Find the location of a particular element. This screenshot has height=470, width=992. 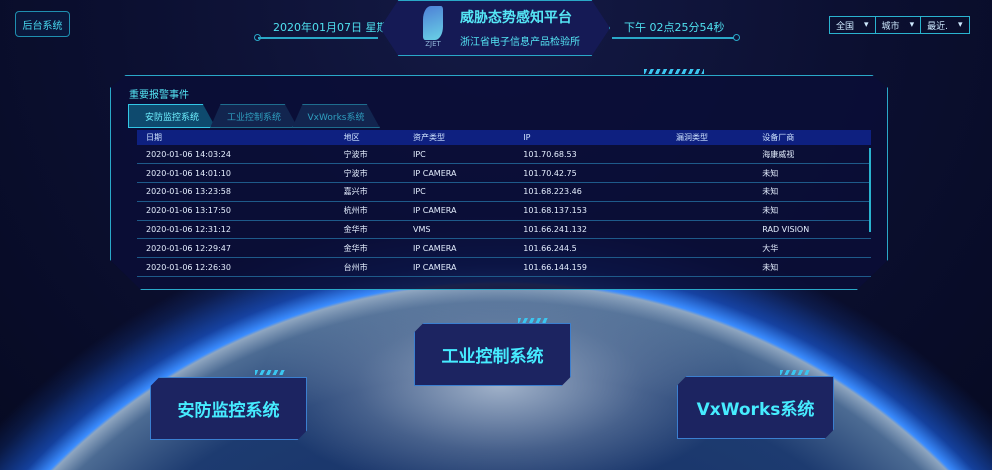

cell-ip: 101.66.144.159 is located at coordinates (591, 267).